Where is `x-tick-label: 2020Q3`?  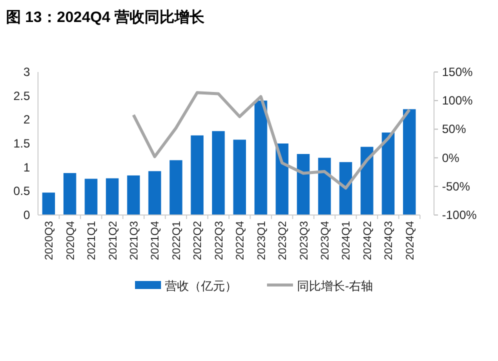
x-tick-label: 2020Q3 is located at coordinates (50, 240).